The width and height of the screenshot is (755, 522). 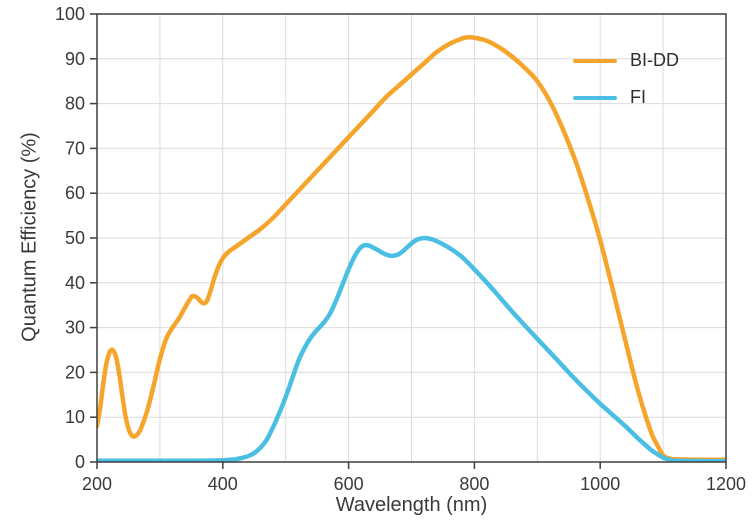 What do you see at coordinates (349, 484) in the screenshot?
I see `x-tick-label: 600` at bounding box center [349, 484].